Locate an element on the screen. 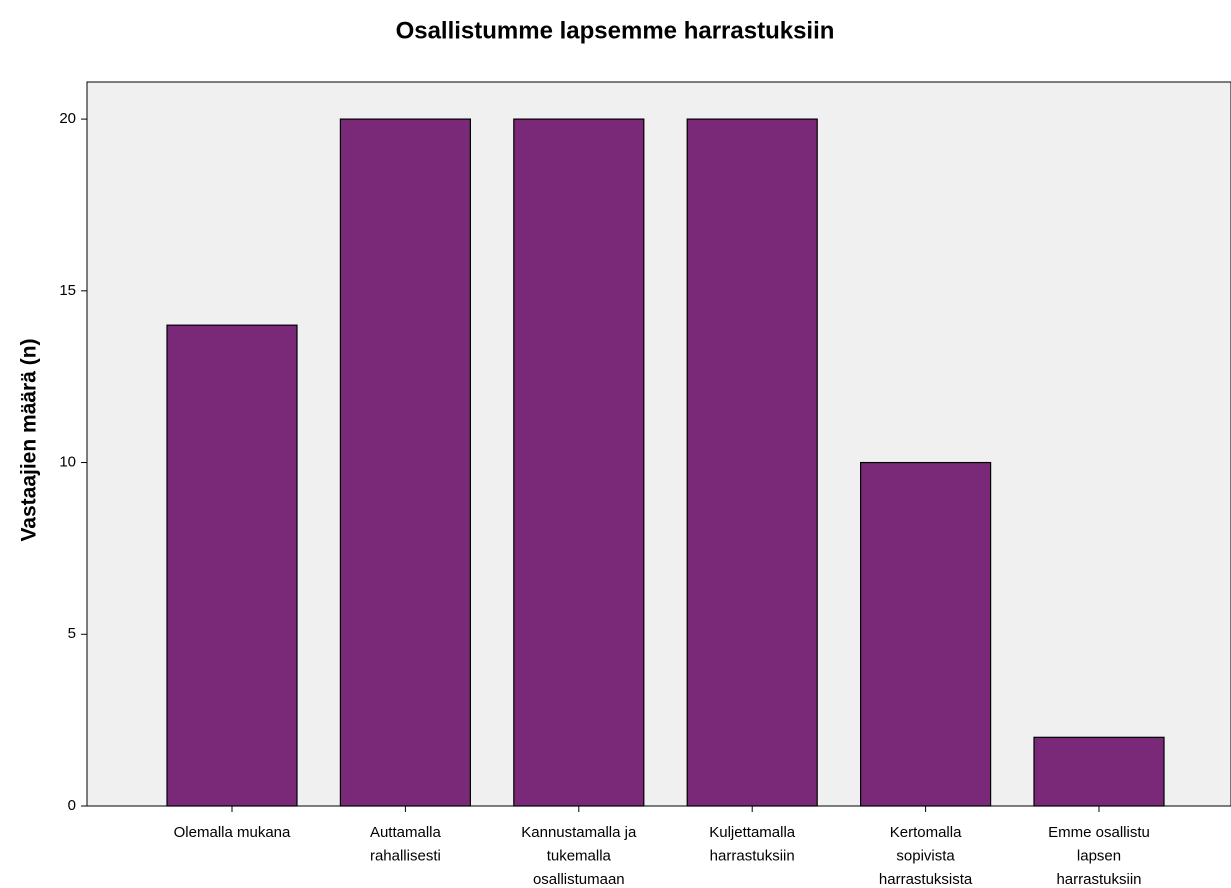  y-tick-label: 0 is located at coordinates (72, 805).